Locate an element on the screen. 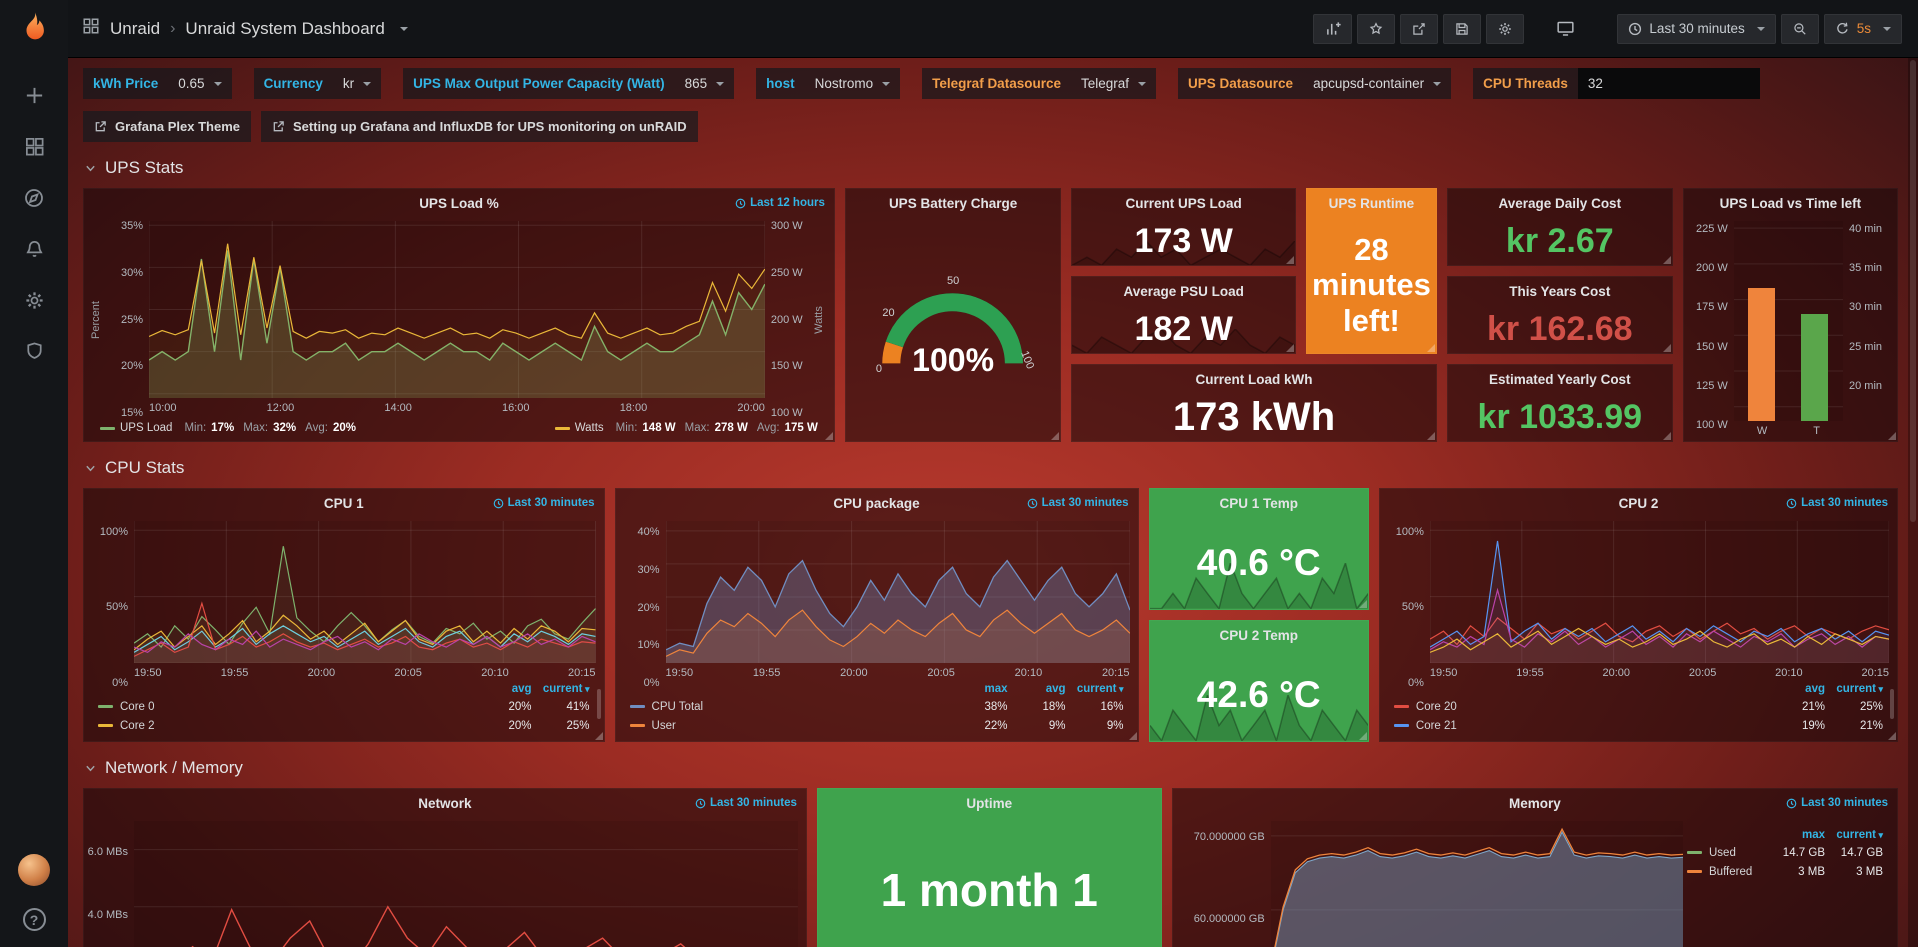  cpu-package-chart is located at coordinates (897, 592).